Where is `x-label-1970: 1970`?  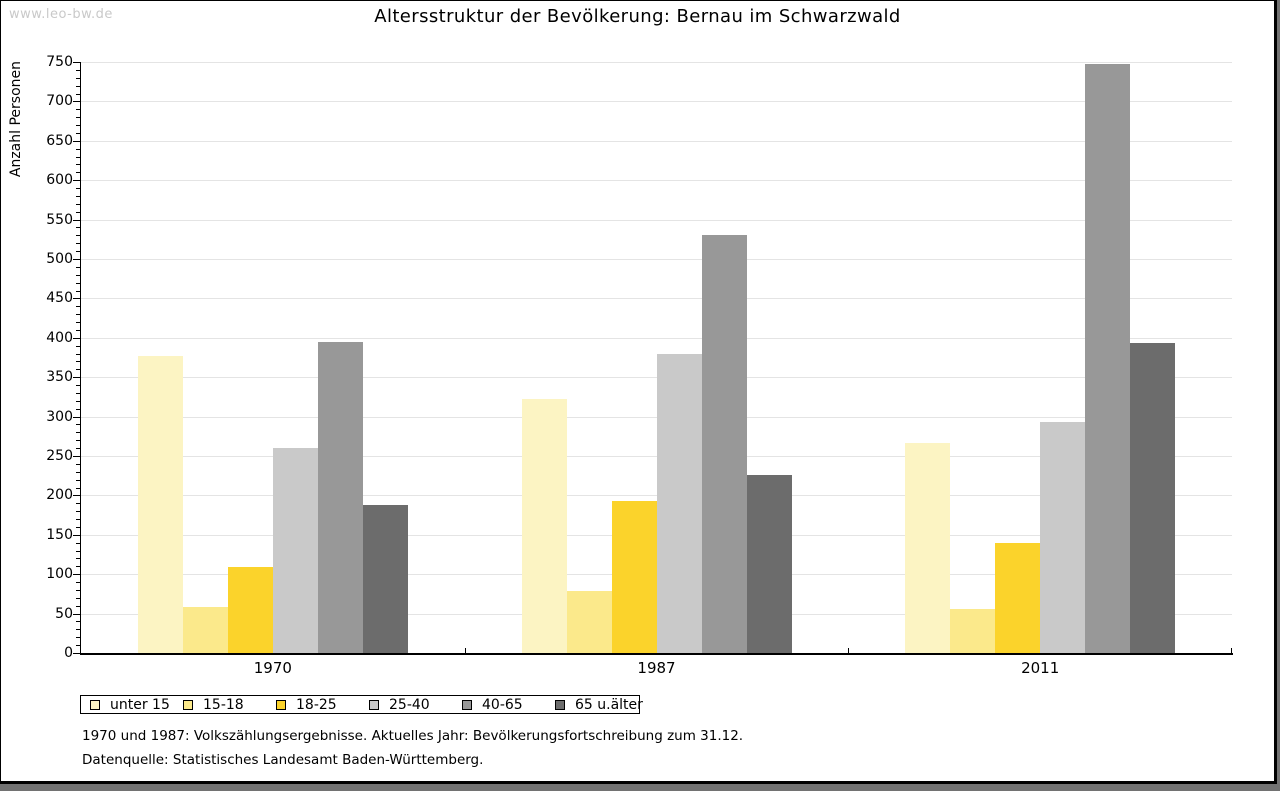
x-label-1970: 1970 is located at coordinates (272, 668).